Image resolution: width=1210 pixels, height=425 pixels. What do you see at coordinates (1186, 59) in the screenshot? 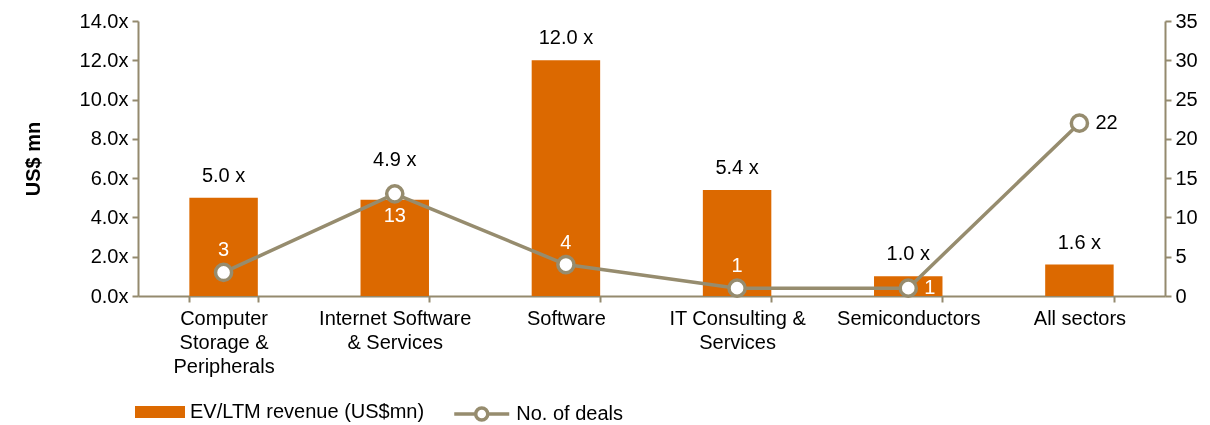
I see `y2-tick-label: 30` at bounding box center [1186, 59].